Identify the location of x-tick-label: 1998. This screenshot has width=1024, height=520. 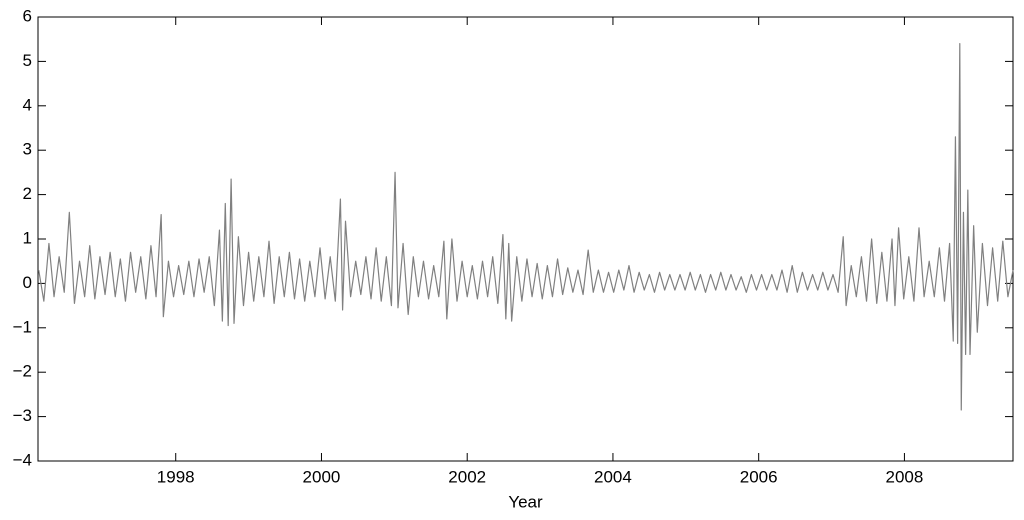
(176, 476).